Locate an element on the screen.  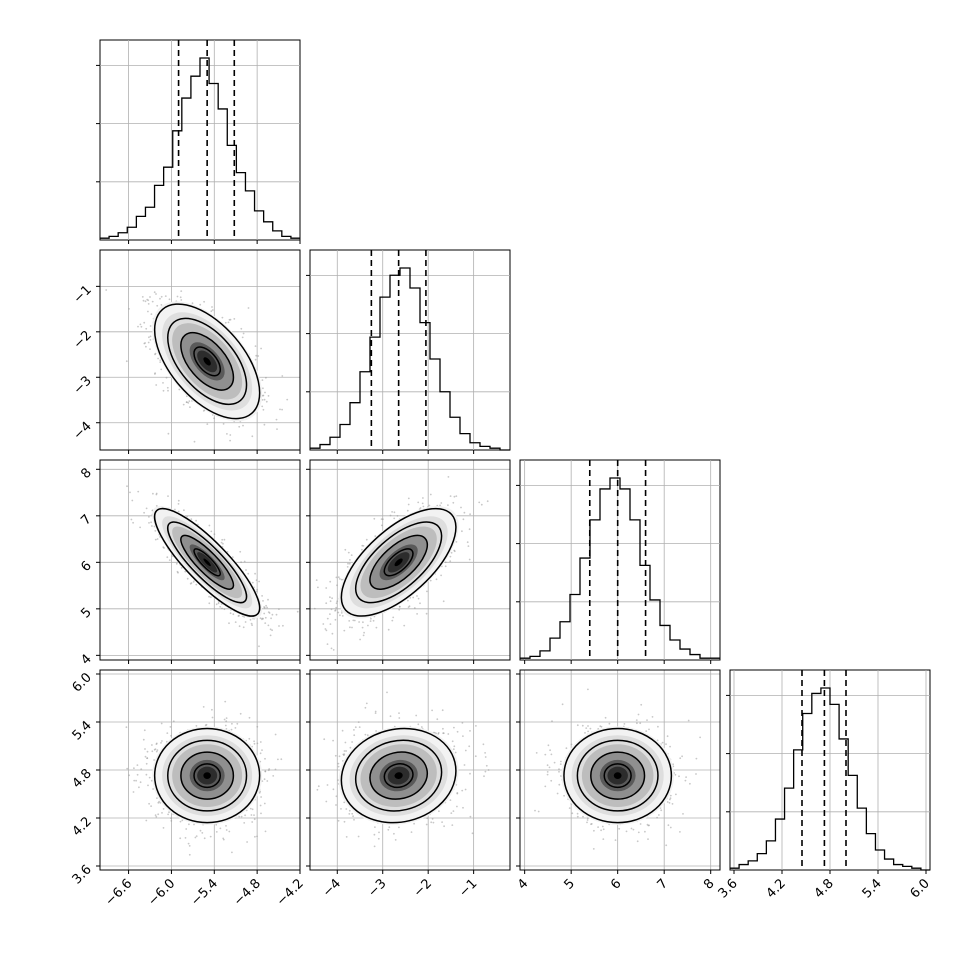
x-tick-label: −6.6 is located at coordinates (118, 892).